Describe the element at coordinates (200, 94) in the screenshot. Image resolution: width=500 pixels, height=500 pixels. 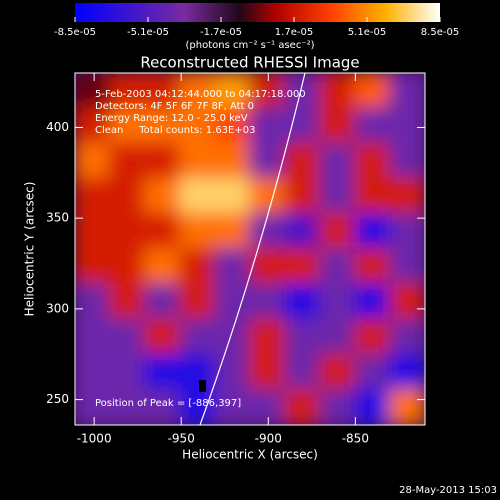
I see `annotation: 5-Feb-2003 04:12:44.000 to 04:17:18.000` at that location.